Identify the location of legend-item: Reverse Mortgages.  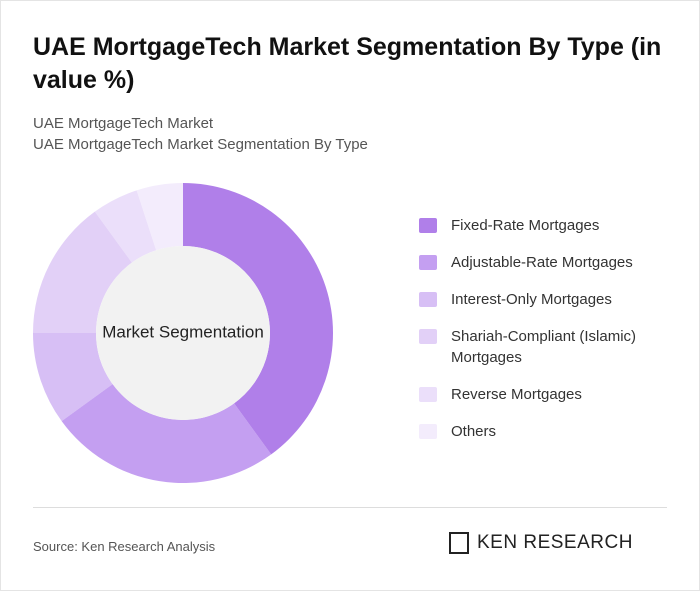
(549, 394).